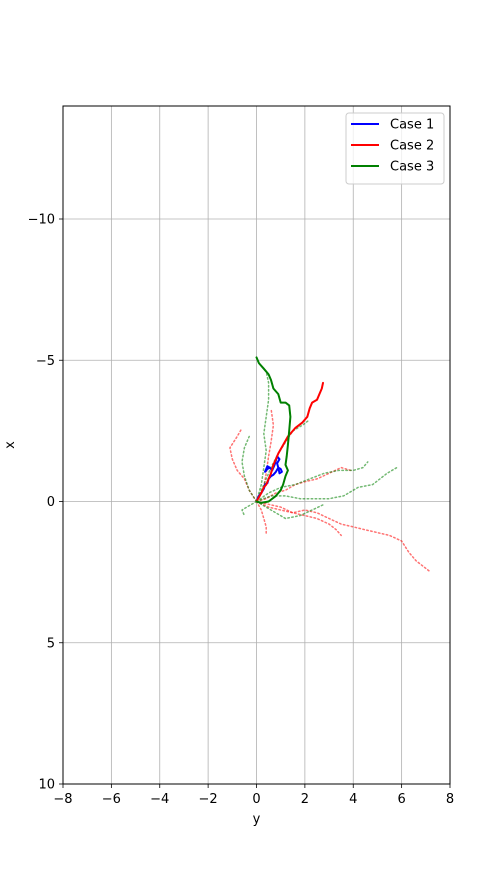 This screenshot has width=500, height=884. I want to click on x-tick-label: 2, so click(305, 799).